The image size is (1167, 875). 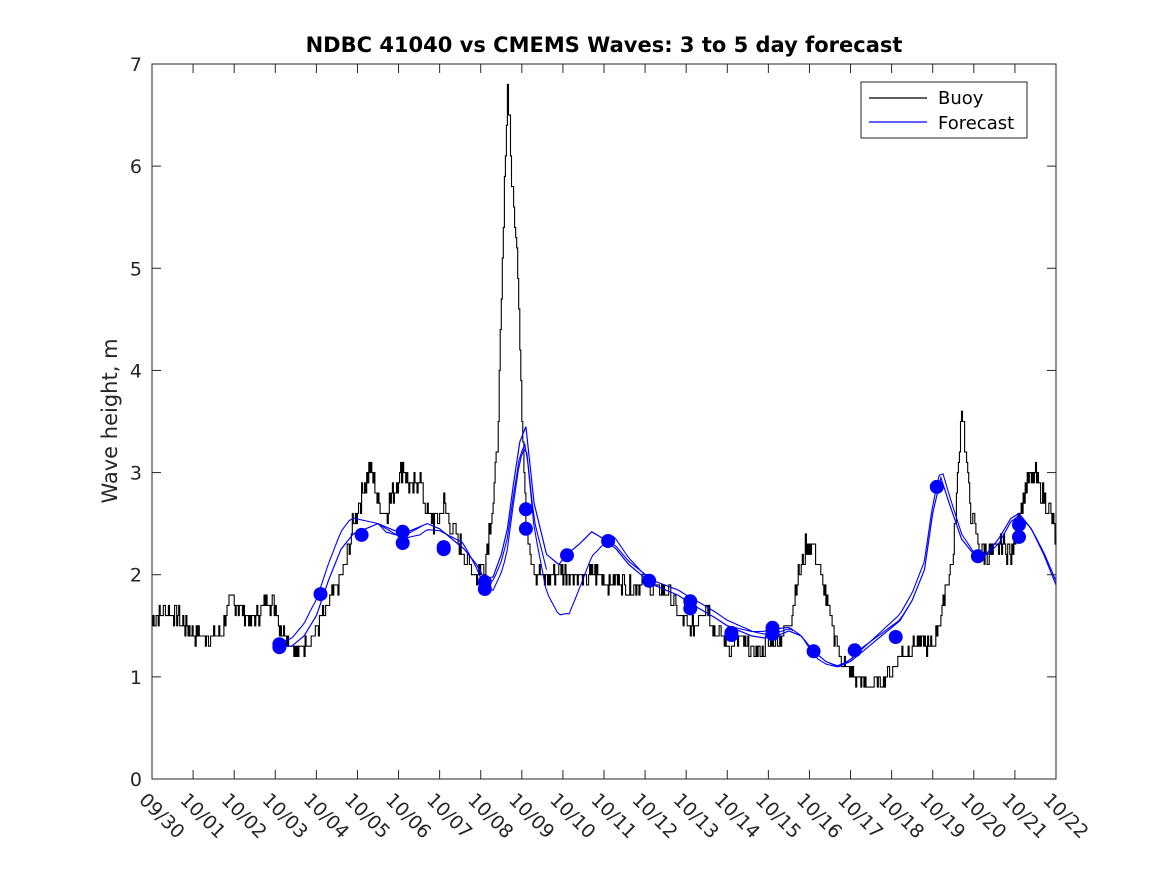 What do you see at coordinates (136, 65) in the screenshot?
I see `y-tick-label: 7` at bounding box center [136, 65].